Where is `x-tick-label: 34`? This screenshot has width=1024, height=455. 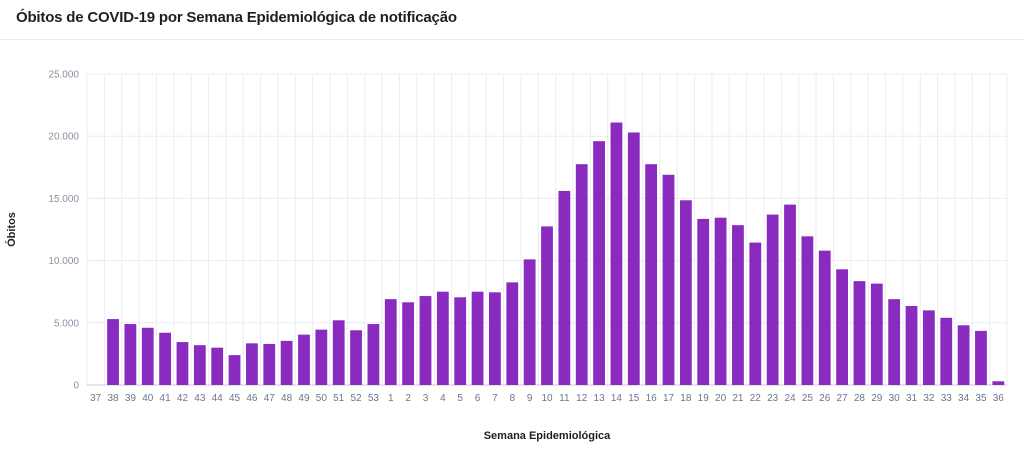
x-tick-label: 34 is located at coordinates (964, 398).